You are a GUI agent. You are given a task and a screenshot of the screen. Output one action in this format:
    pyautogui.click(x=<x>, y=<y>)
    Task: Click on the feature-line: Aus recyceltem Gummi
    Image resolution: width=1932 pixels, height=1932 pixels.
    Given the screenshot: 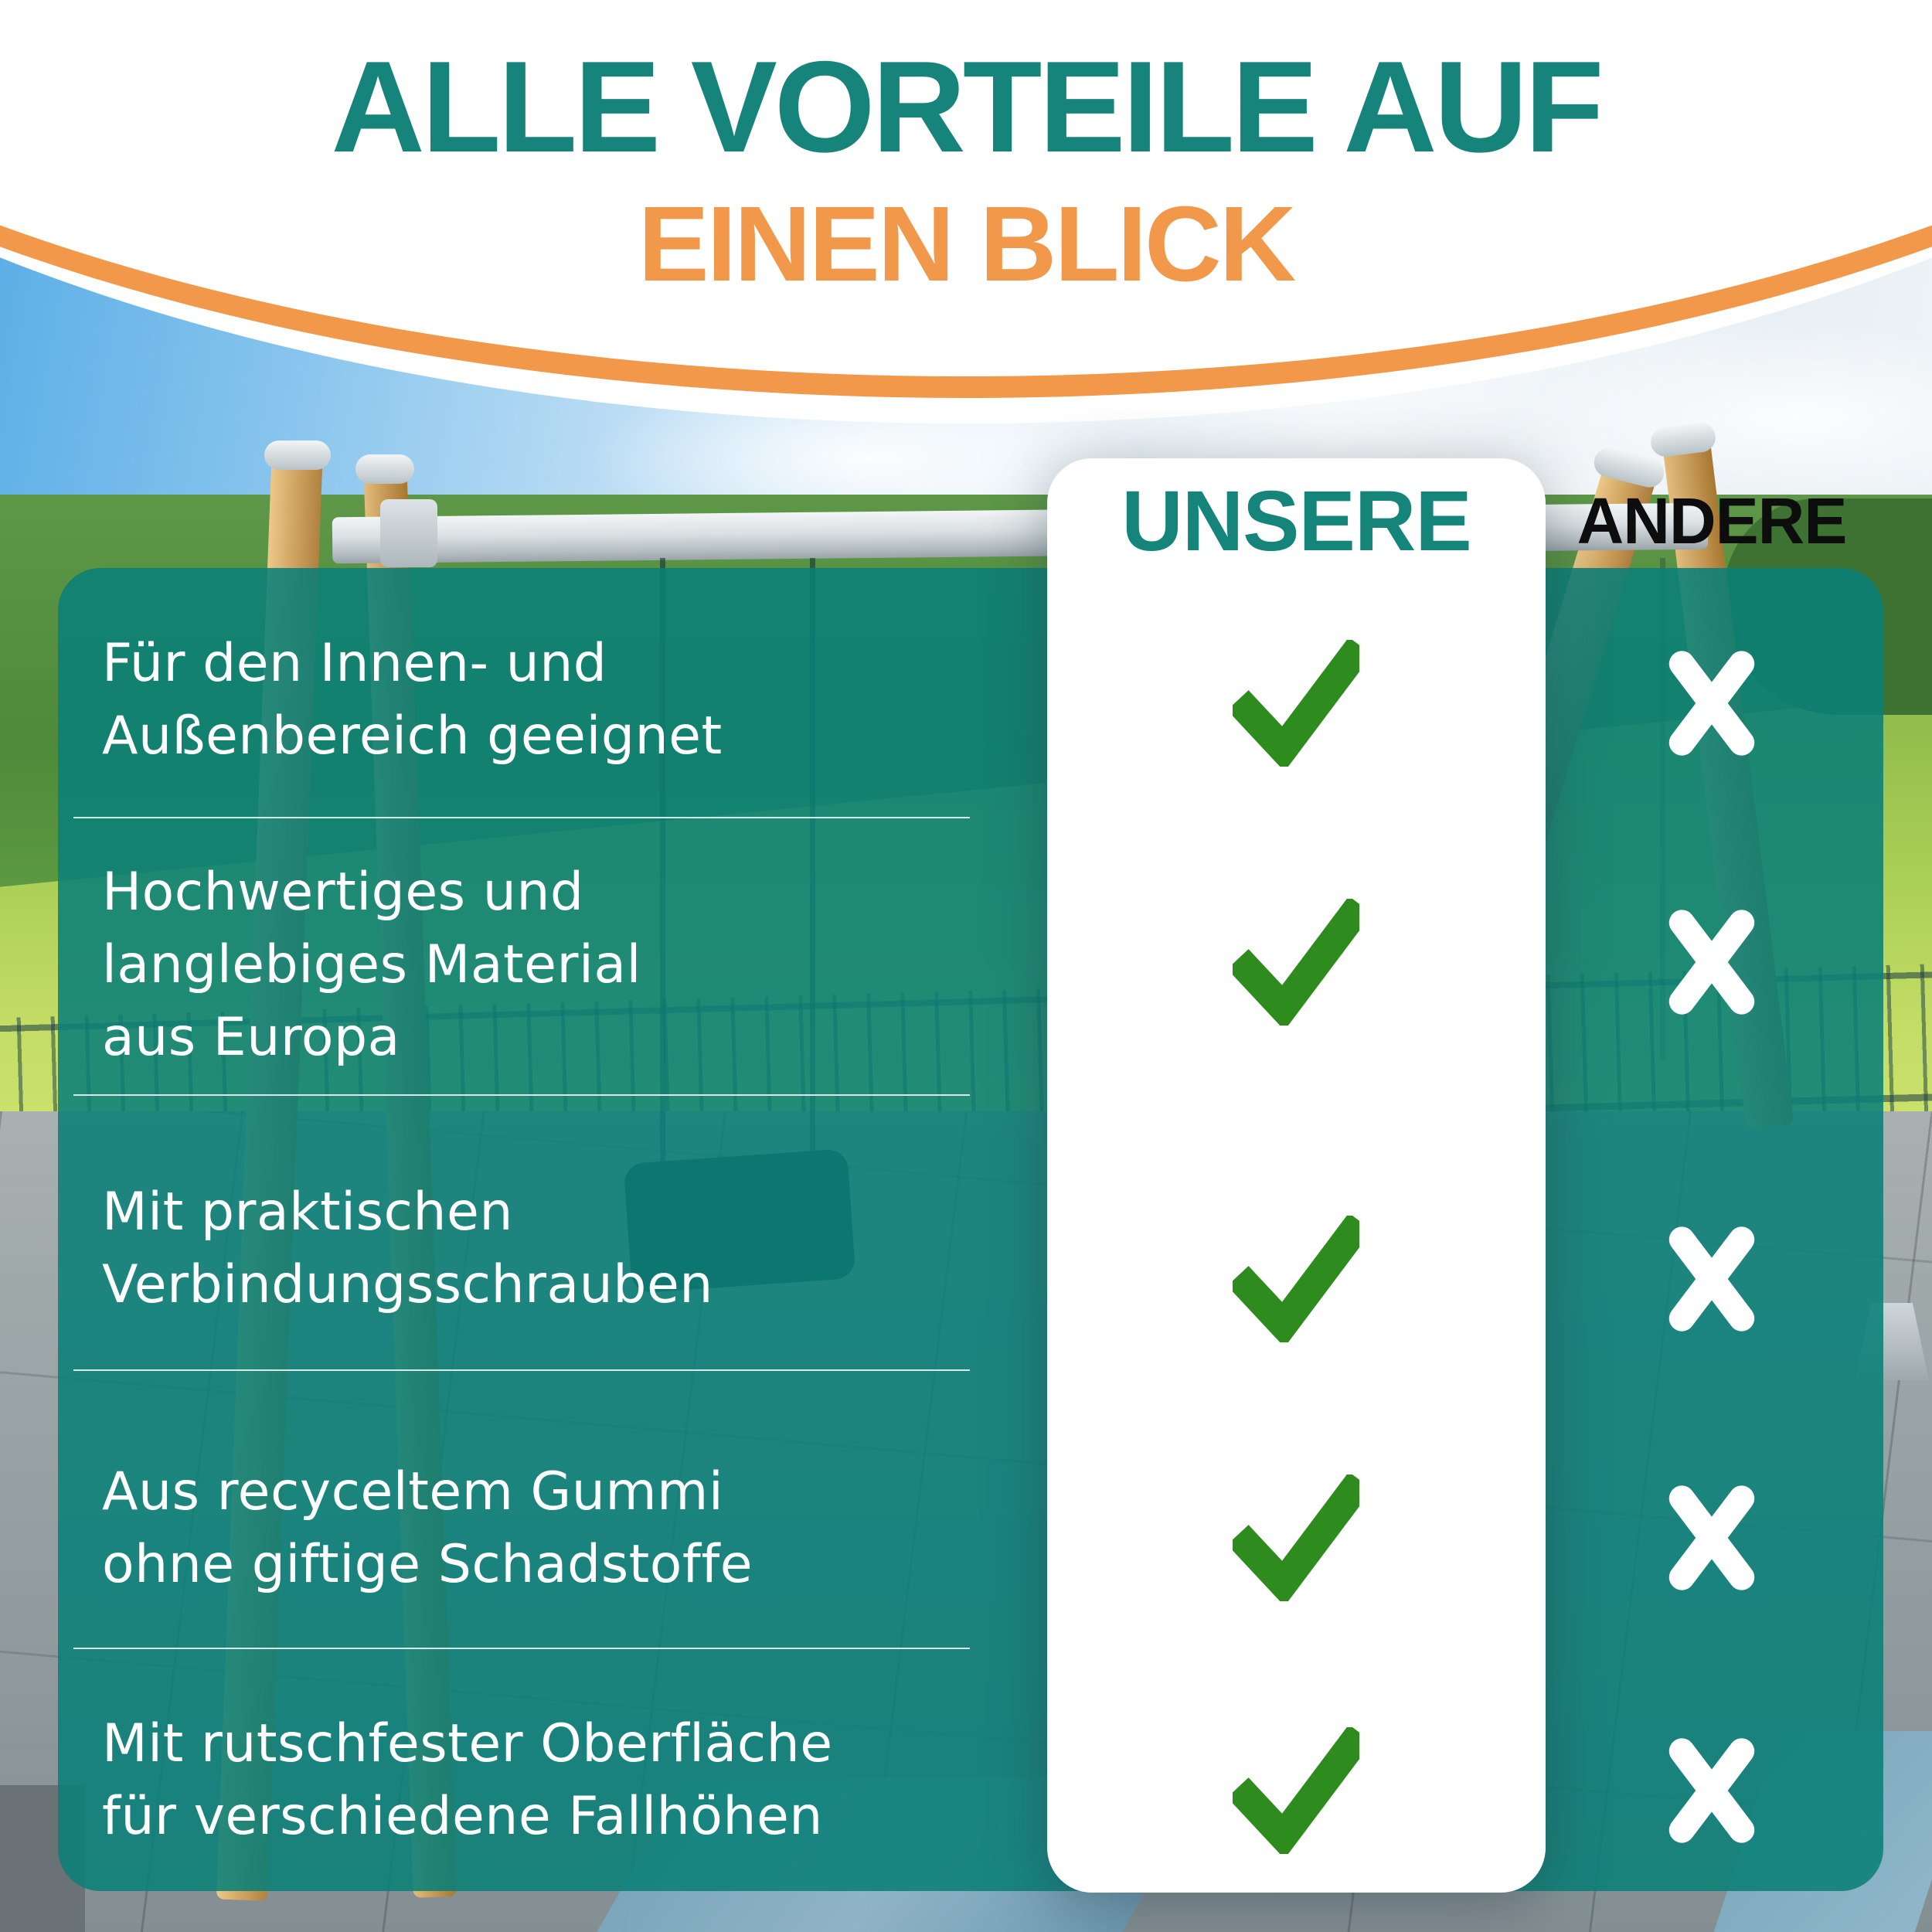 What is the action you would take?
    pyautogui.click(x=413, y=1491)
    